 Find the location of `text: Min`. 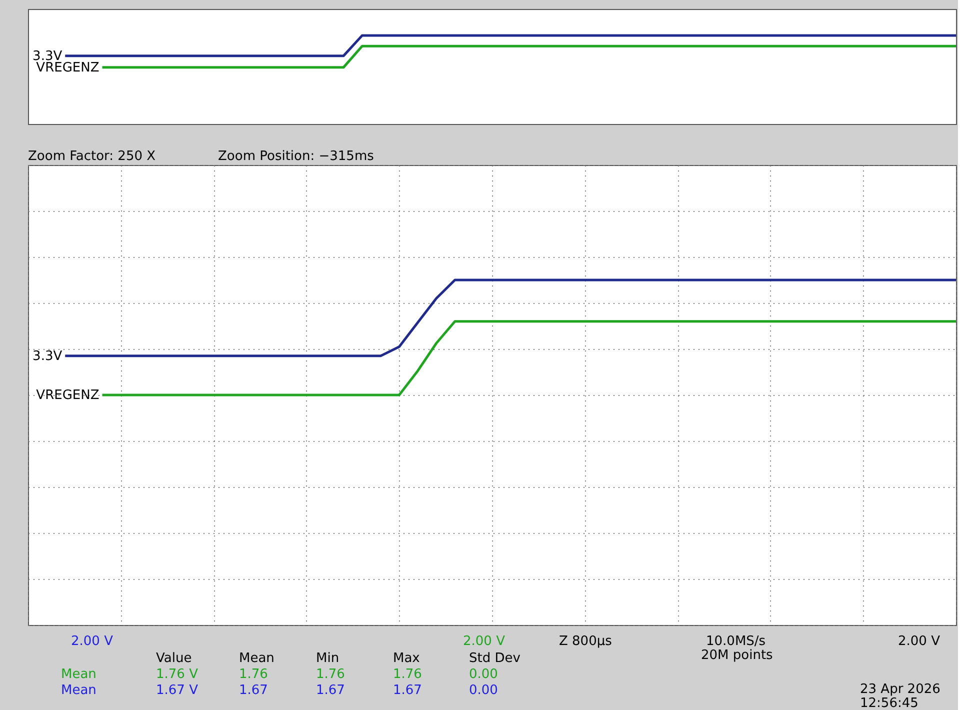

text: Min is located at coordinates (328, 658).